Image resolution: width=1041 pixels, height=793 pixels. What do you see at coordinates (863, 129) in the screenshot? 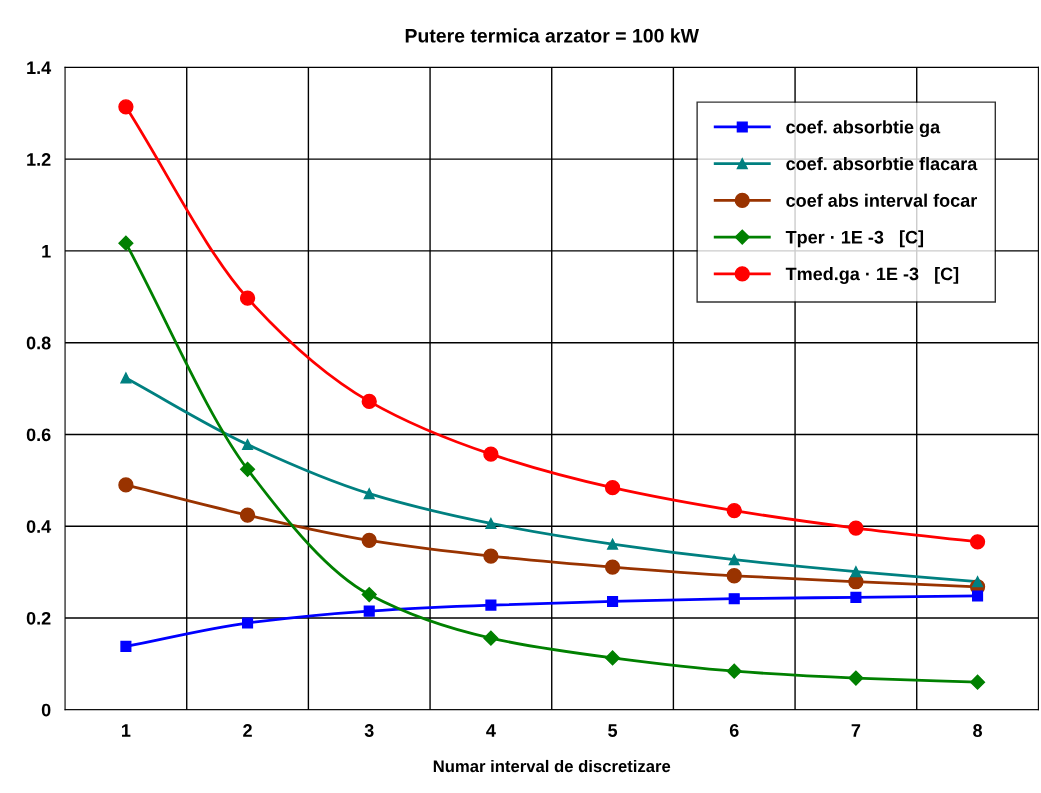
I see `legend-label: coef. absorbtie ga` at bounding box center [863, 129].